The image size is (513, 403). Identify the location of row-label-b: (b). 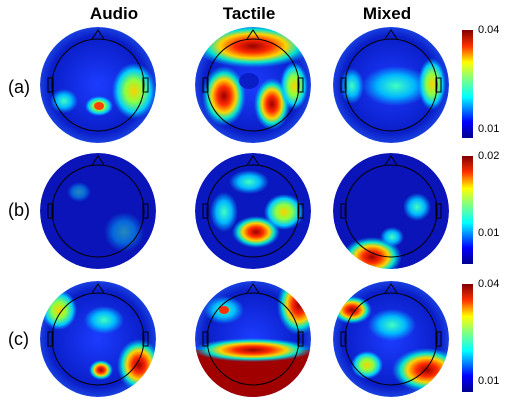
(19, 210).